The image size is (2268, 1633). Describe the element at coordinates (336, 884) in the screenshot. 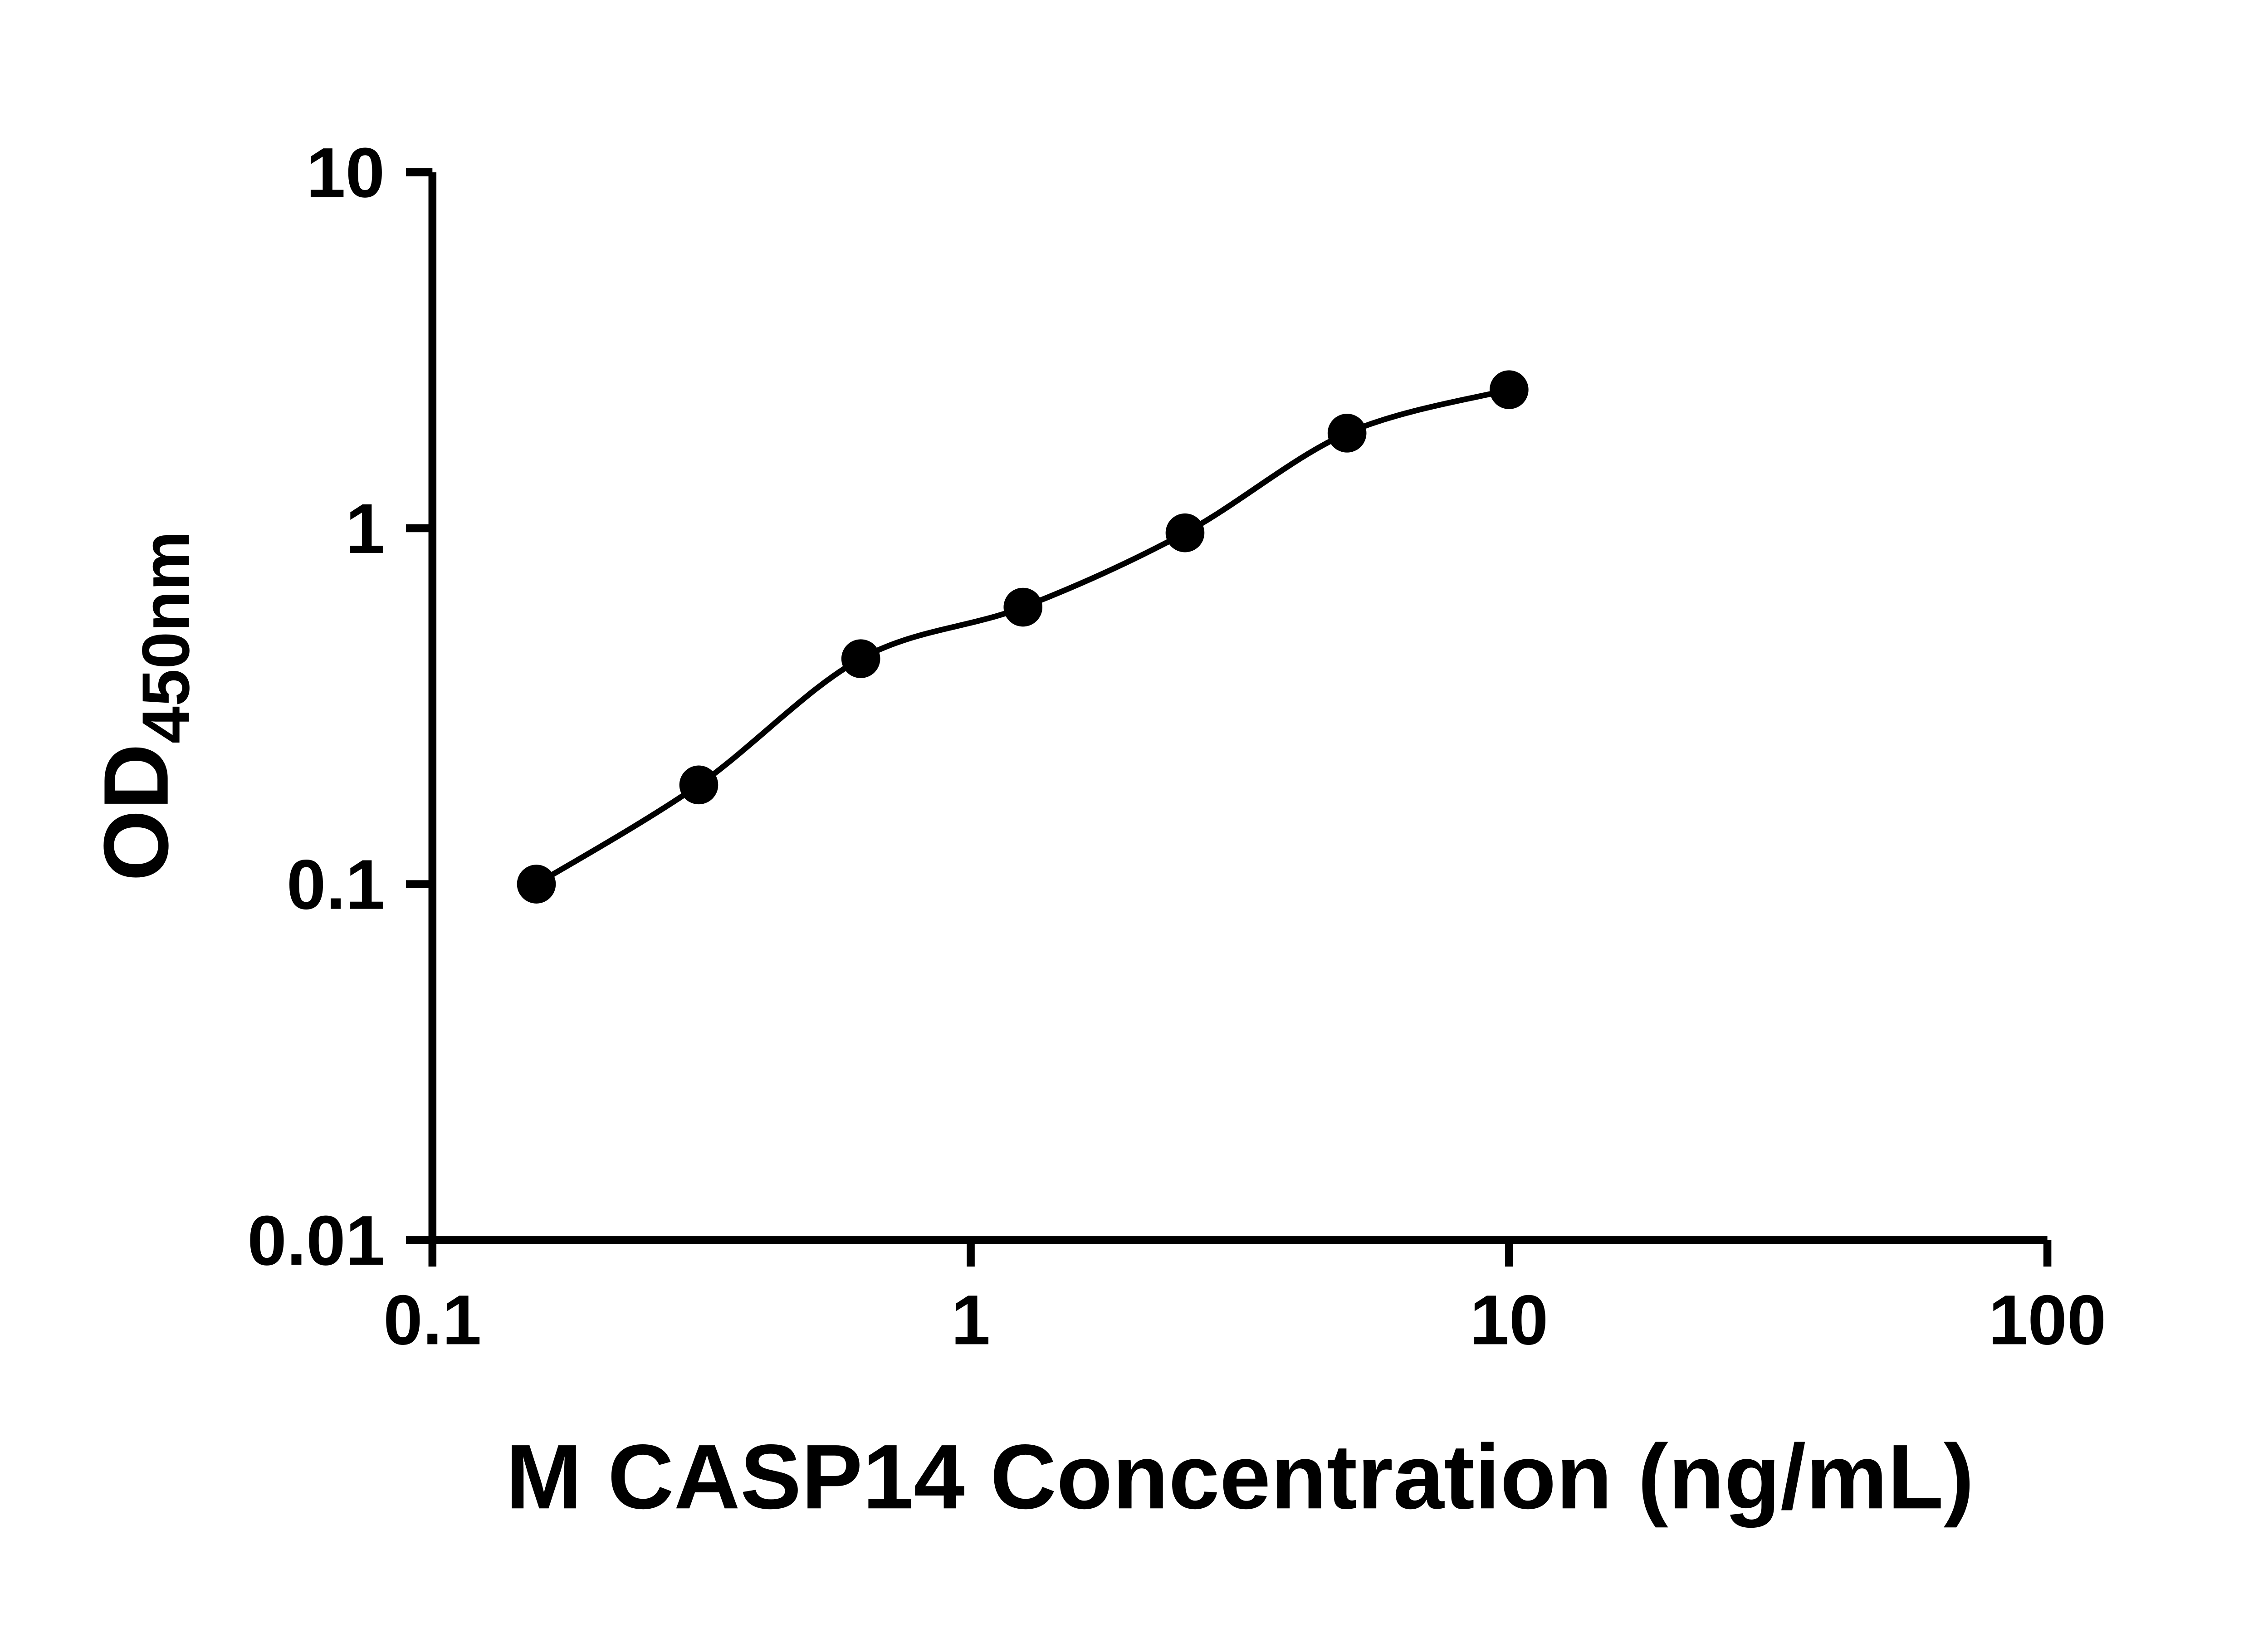

I see `y-tick-label: 0.1` at that location.